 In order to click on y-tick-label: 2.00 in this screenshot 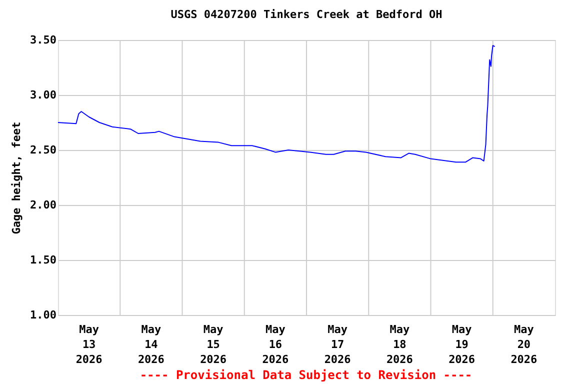, I will do `click(43, 205)`.